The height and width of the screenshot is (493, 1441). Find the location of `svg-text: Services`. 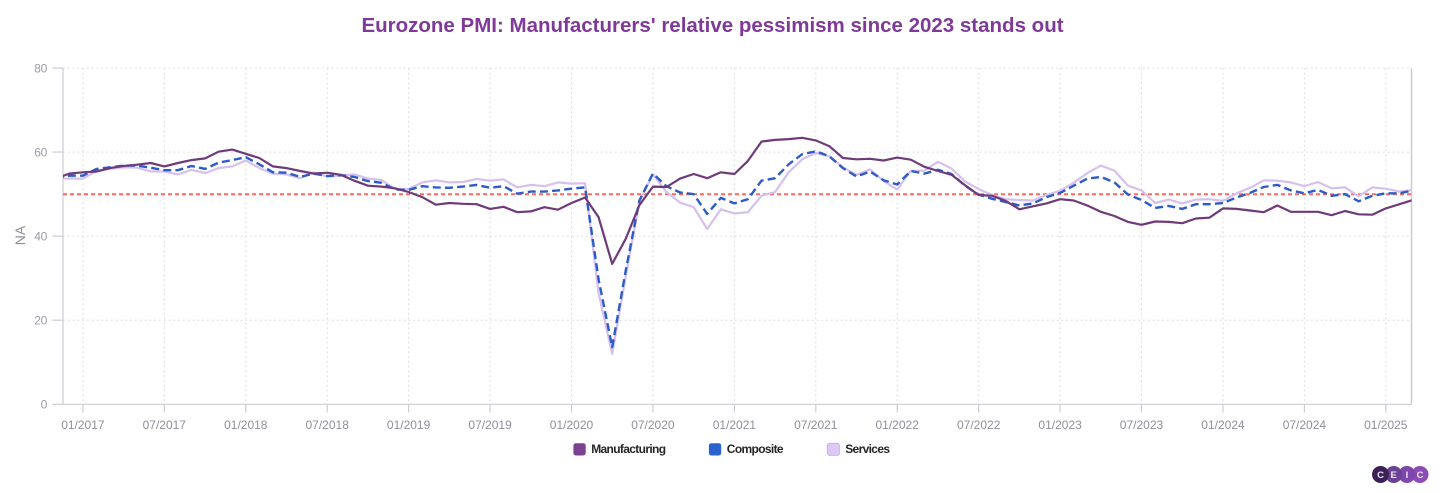

svg-text: Services is located at coordinates (867, 449).